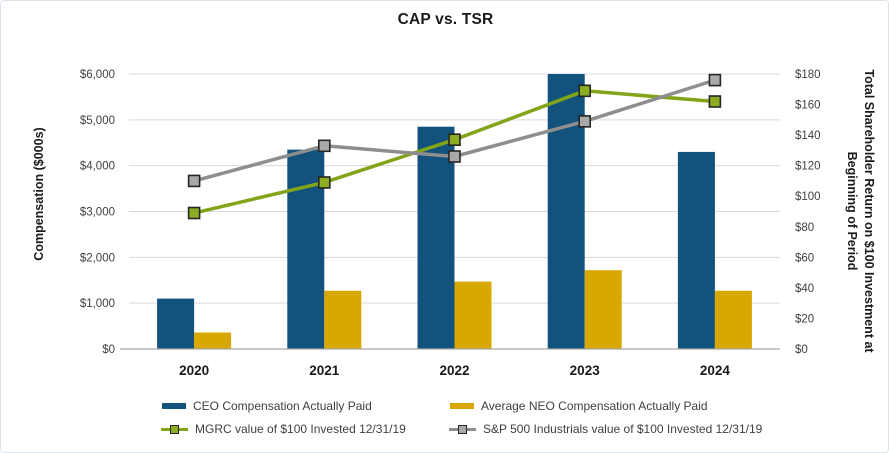  What do you see at coordinates (603, 309) in the screenshot?
I see `bar-neo-2023` at bounding box center [603, 309].